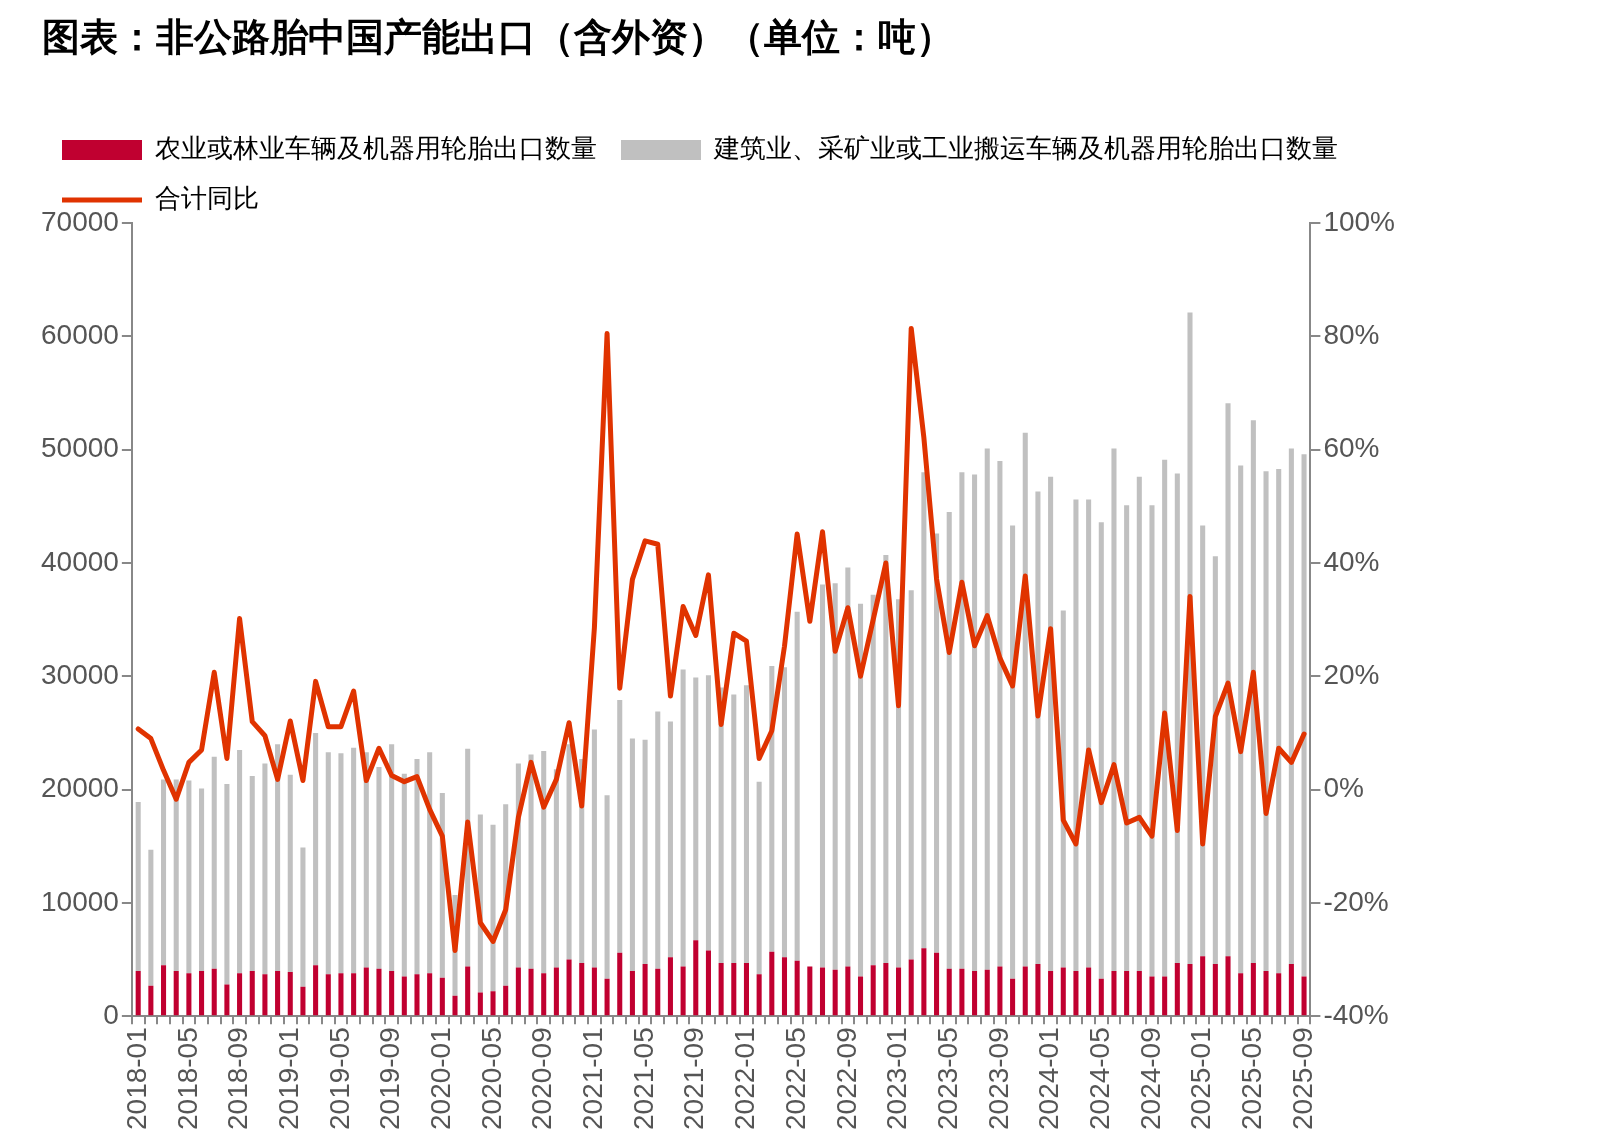 This screenshot has width=1598, height=1139. I want to click on x-tick-label: 2022-09, so click(846, 1079).